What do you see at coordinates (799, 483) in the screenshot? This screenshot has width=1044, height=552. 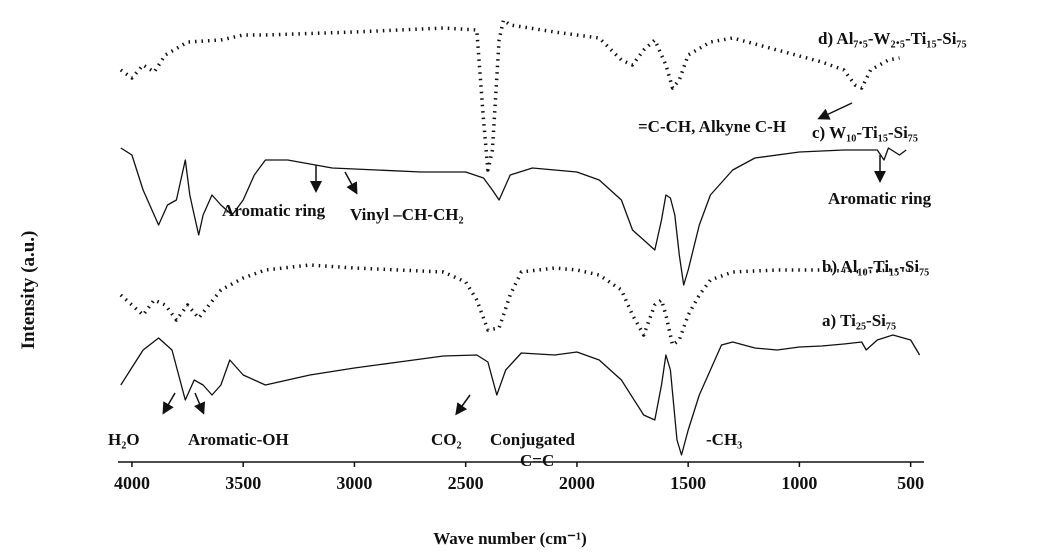 I see `x-tick-label: 1000` at bounding box center [799, 483].